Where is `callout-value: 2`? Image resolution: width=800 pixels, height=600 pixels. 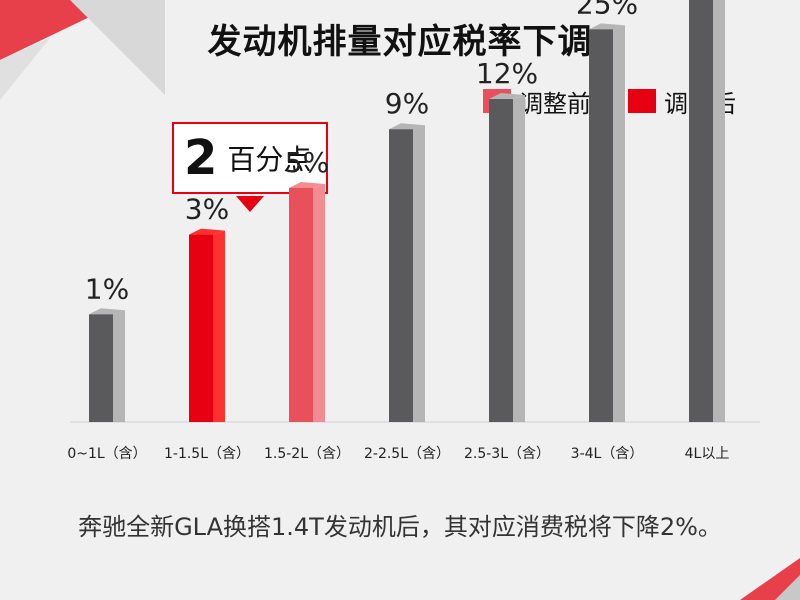 callout-value: 2 is located at coordinates (201, 158).